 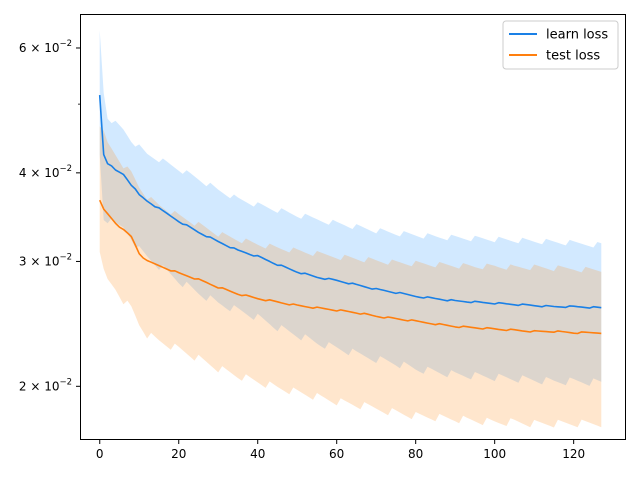 What do you see at coordinates (415, 454) in the screenshot?
I see `x-tick-label: 80` at bounding box center [415, 454].